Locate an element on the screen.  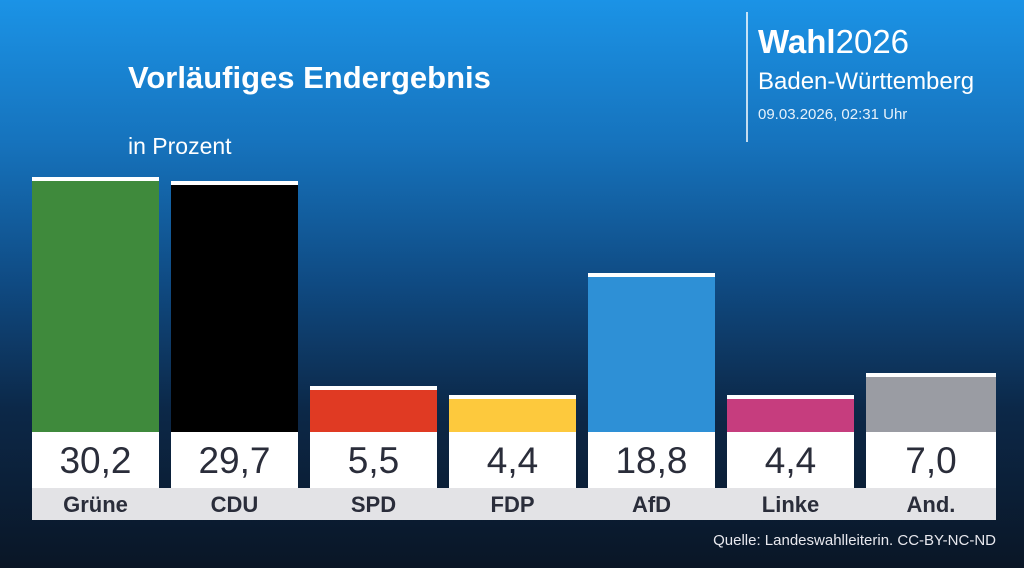
timestamp: 09.03.2026, 02:31 Uhr is located at coordinates (833, 114).